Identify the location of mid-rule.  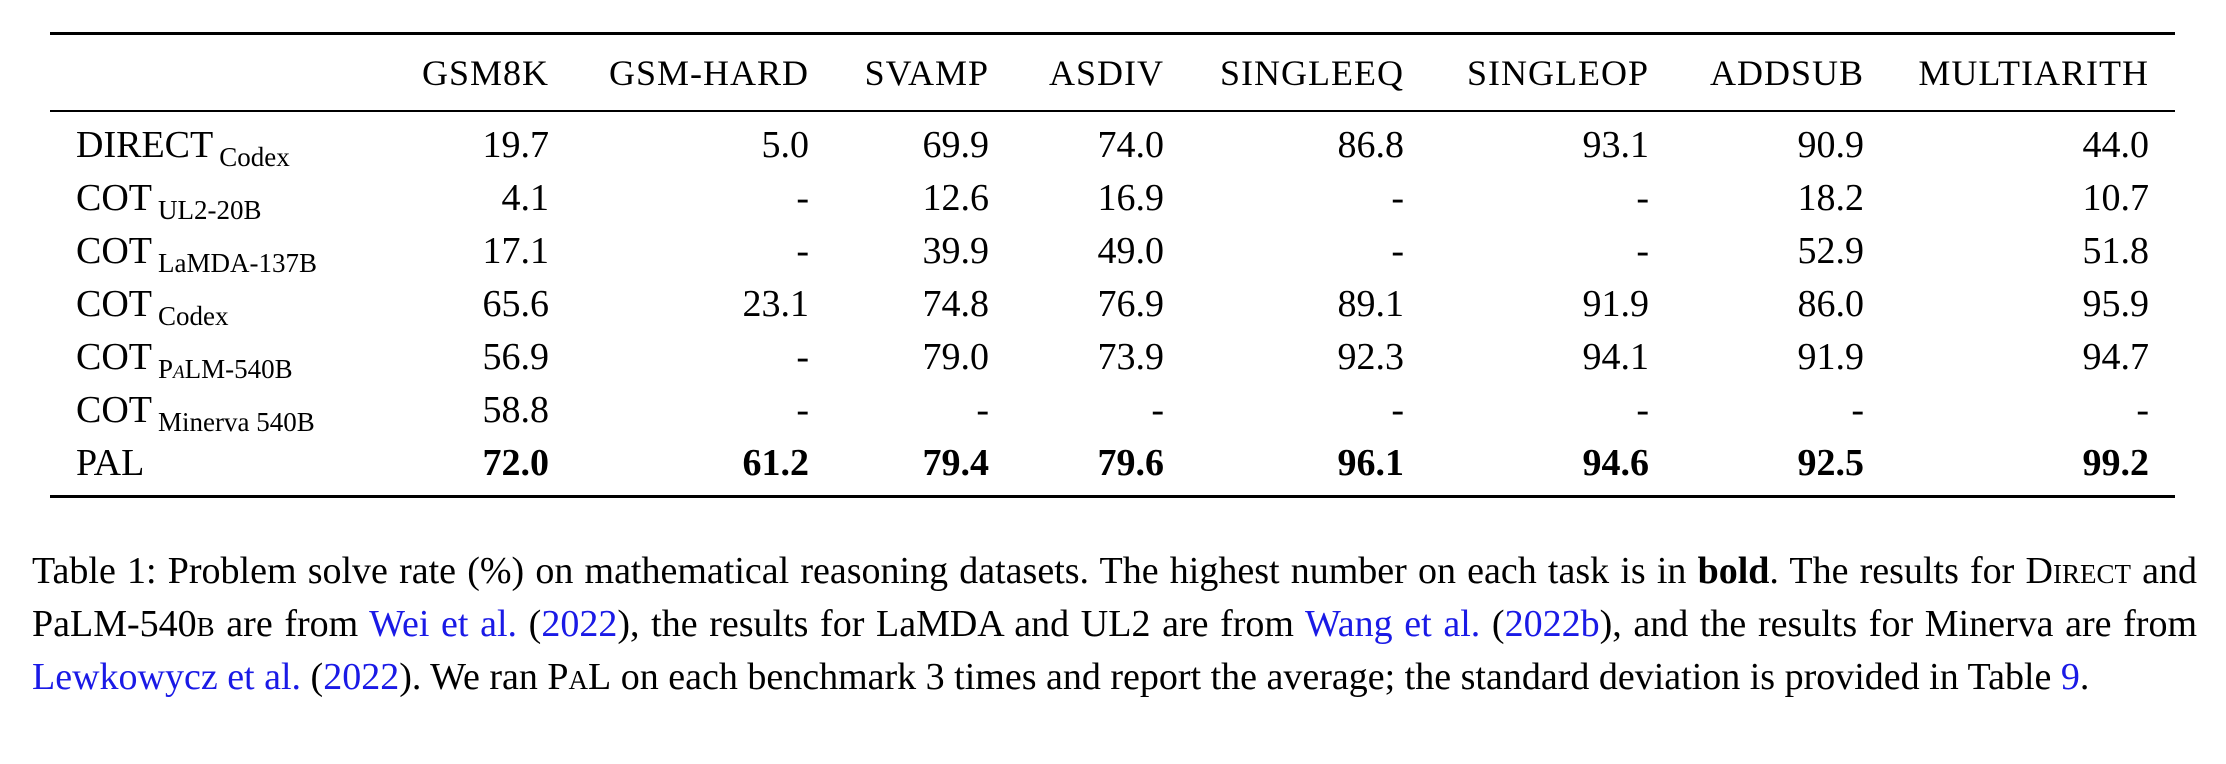
(1112, 111).